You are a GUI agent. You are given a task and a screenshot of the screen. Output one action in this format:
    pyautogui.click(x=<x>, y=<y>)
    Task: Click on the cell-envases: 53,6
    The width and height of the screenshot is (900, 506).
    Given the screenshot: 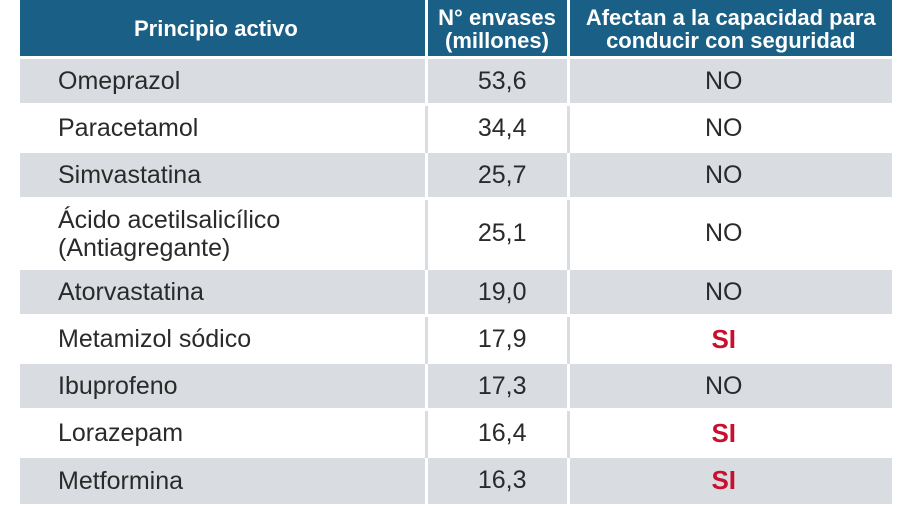 What is the action you would take?
    pyautogui.click(x=498, y=80)
    